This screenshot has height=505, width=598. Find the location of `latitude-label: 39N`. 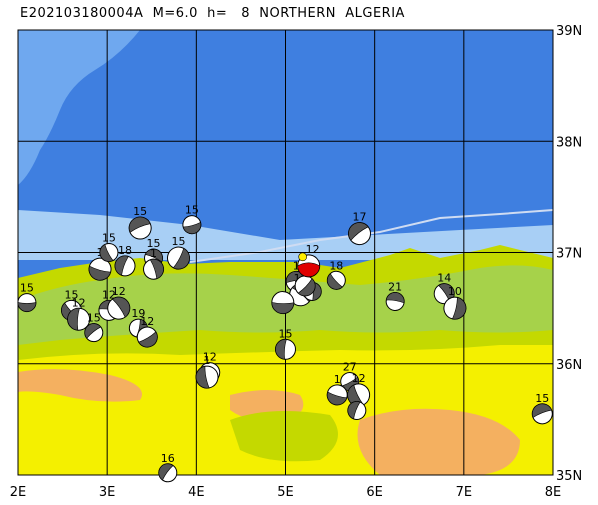

latitude-label: 39N is located at coordinates (569, 31).